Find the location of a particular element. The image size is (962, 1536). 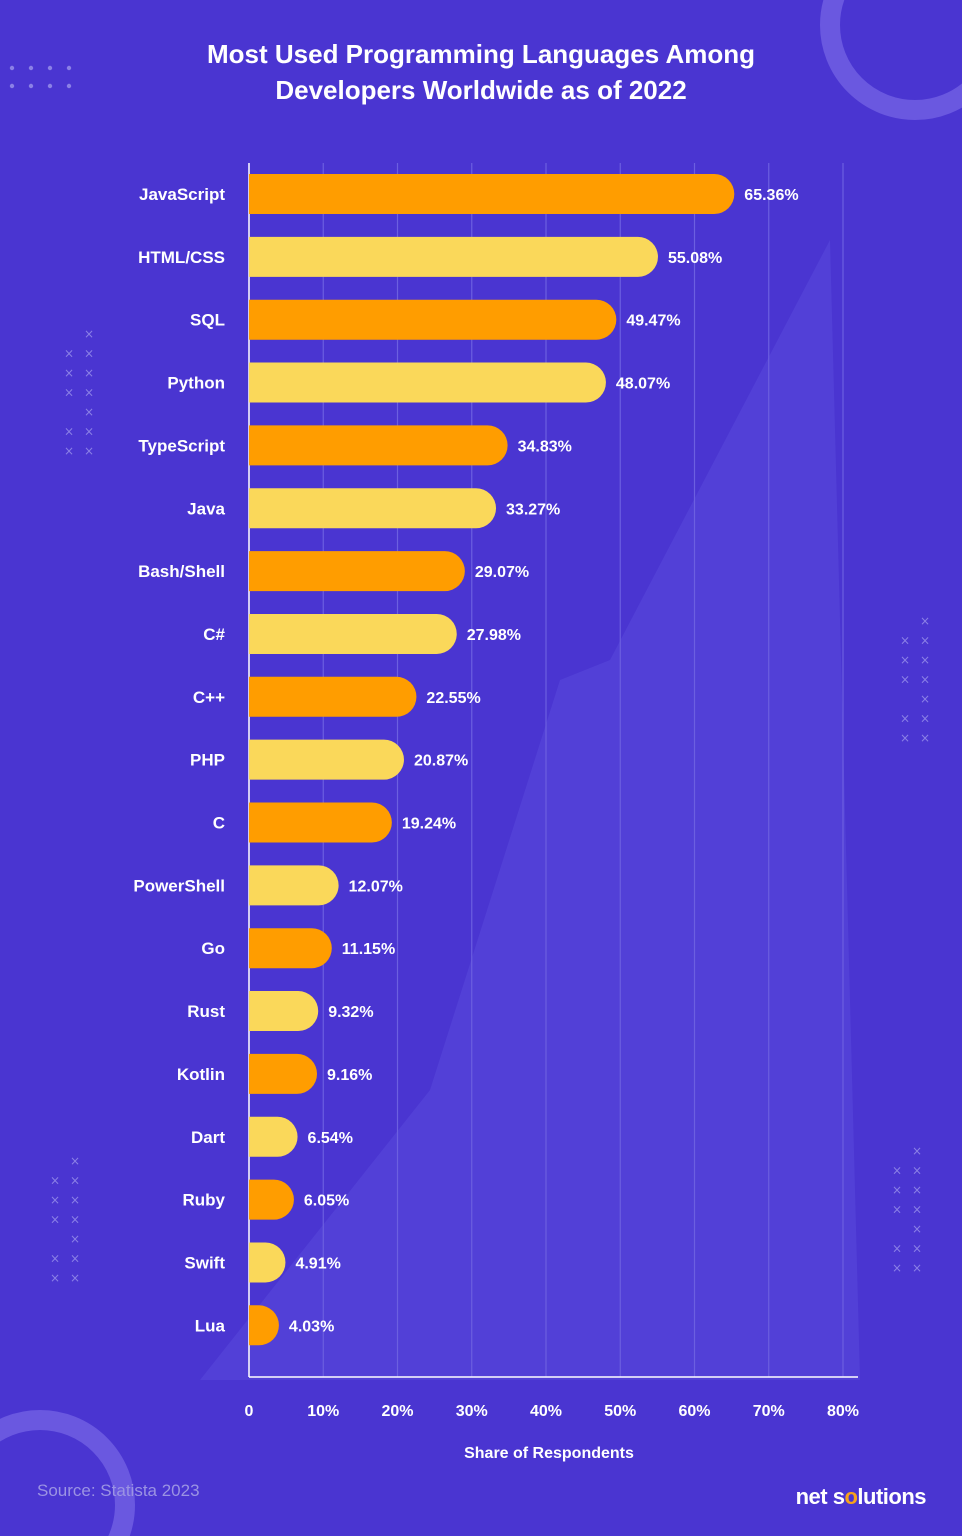

x-tick-label: 20% is located at coordinates (397, 1411).